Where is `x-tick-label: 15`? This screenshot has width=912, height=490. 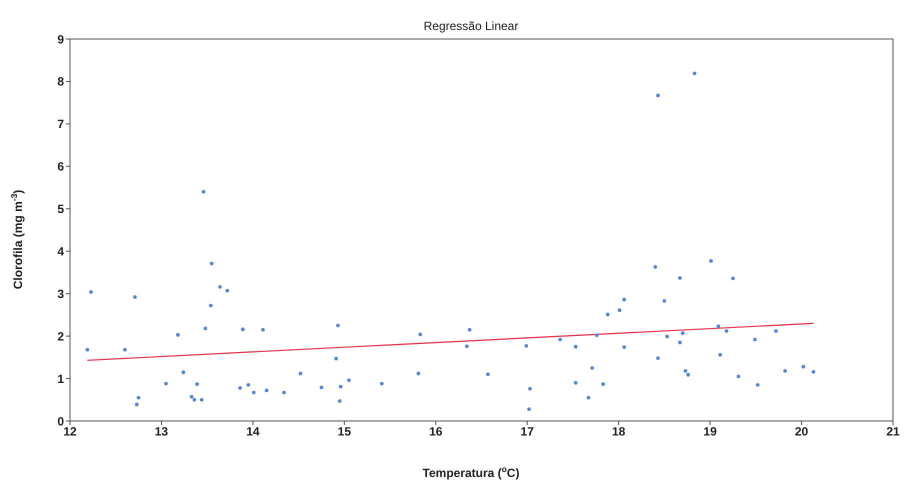
x-tick-label: 15 is located at coordinates (345, 431).